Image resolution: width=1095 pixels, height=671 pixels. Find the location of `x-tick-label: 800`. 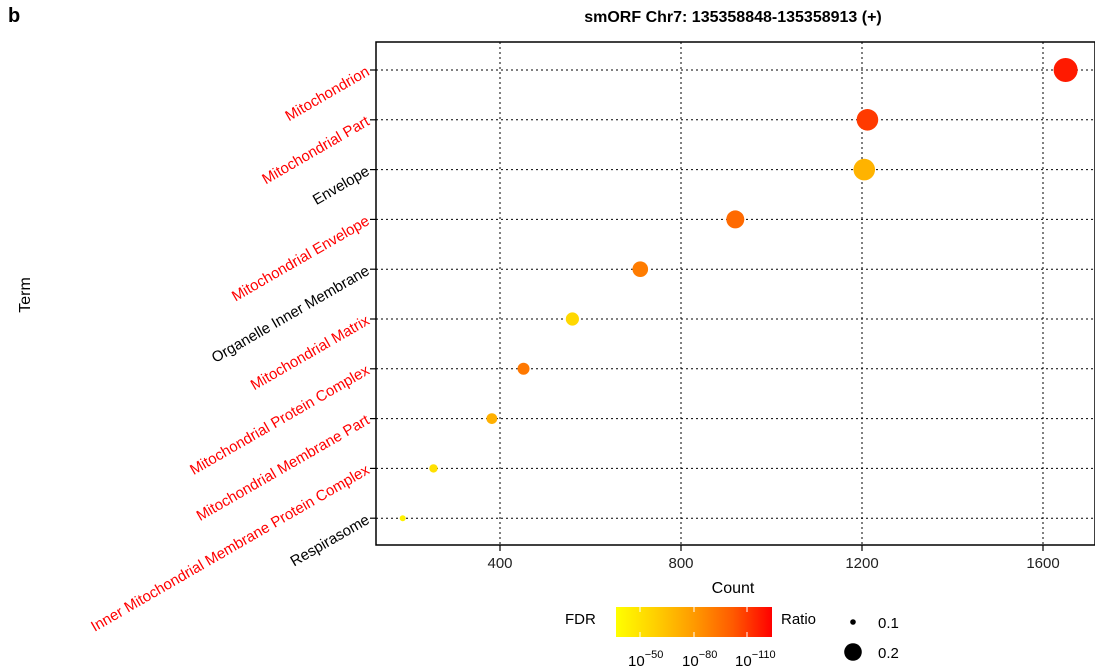

x-tick-label: 800 is located at coordinates (680, 563).